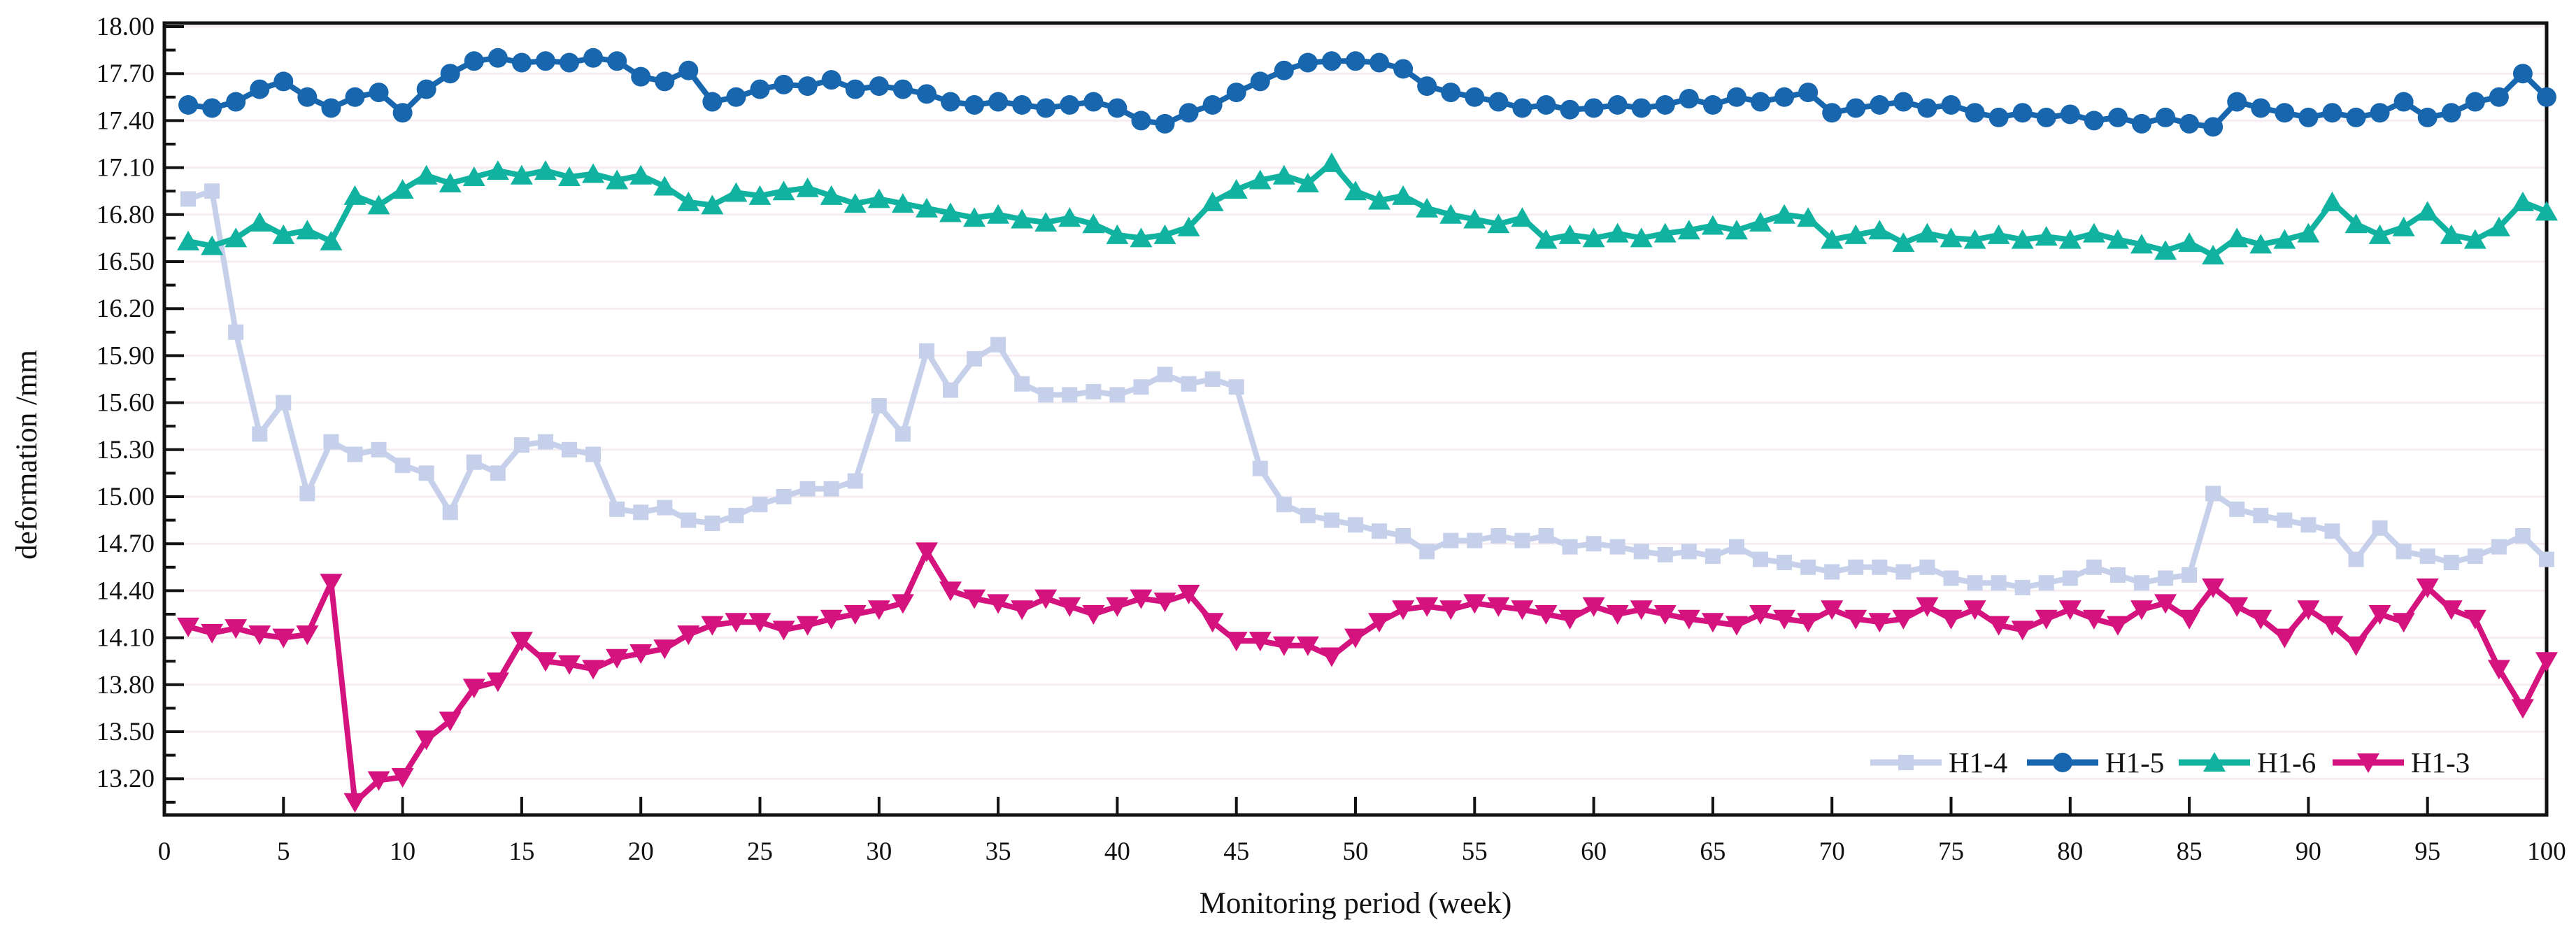  What do you see at coordinates (2134, 762) in the screenshot?
I see `legend-label-H1-5: H1-5` at bounding box center [2134, 762].